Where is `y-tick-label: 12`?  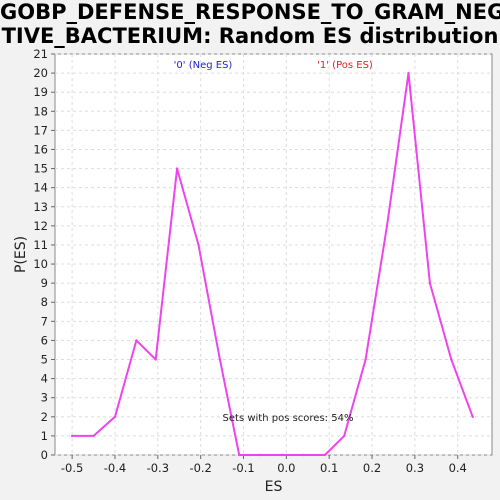 y-tick-label: 12 is located at coordinates (40, 226).